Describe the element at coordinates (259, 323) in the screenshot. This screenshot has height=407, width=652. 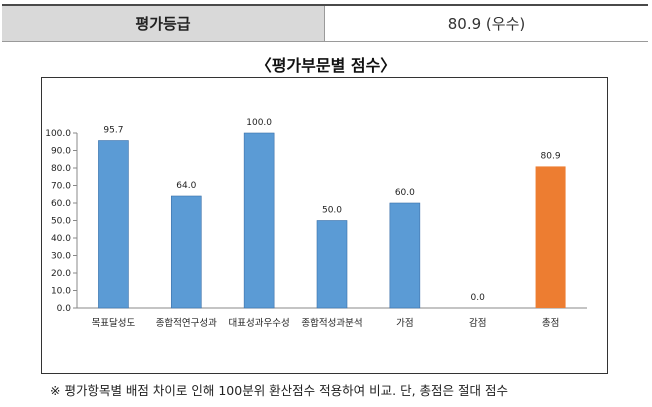
I see `category-label: 대표성과우수성` at that location.